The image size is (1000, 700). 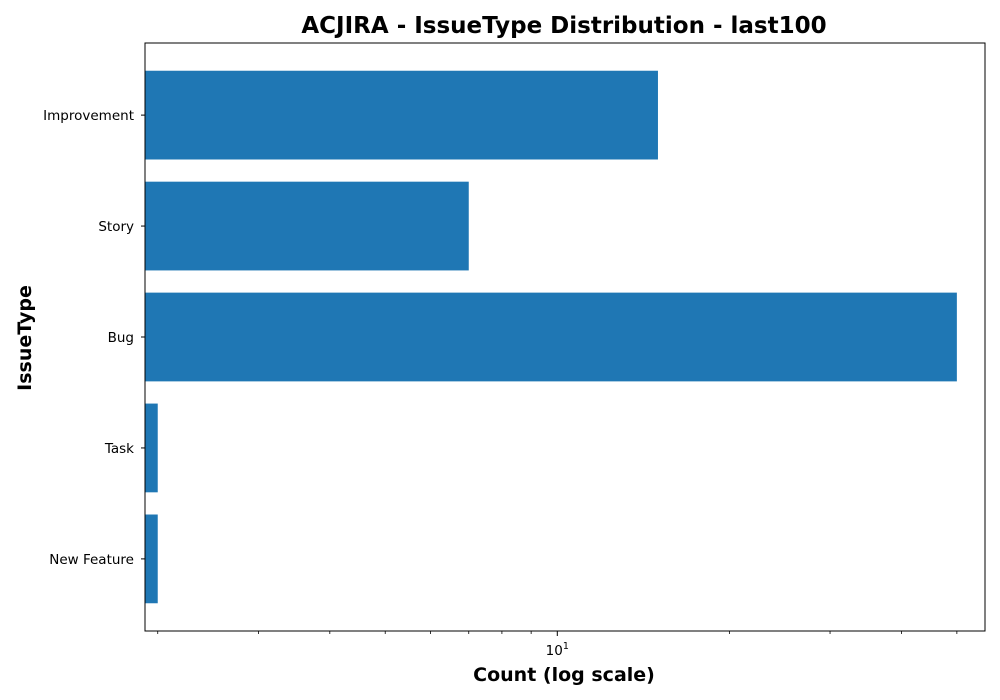 I want to click on y-axis: New Feature Task Bug Story Improvement, so click(x=94, y=338).